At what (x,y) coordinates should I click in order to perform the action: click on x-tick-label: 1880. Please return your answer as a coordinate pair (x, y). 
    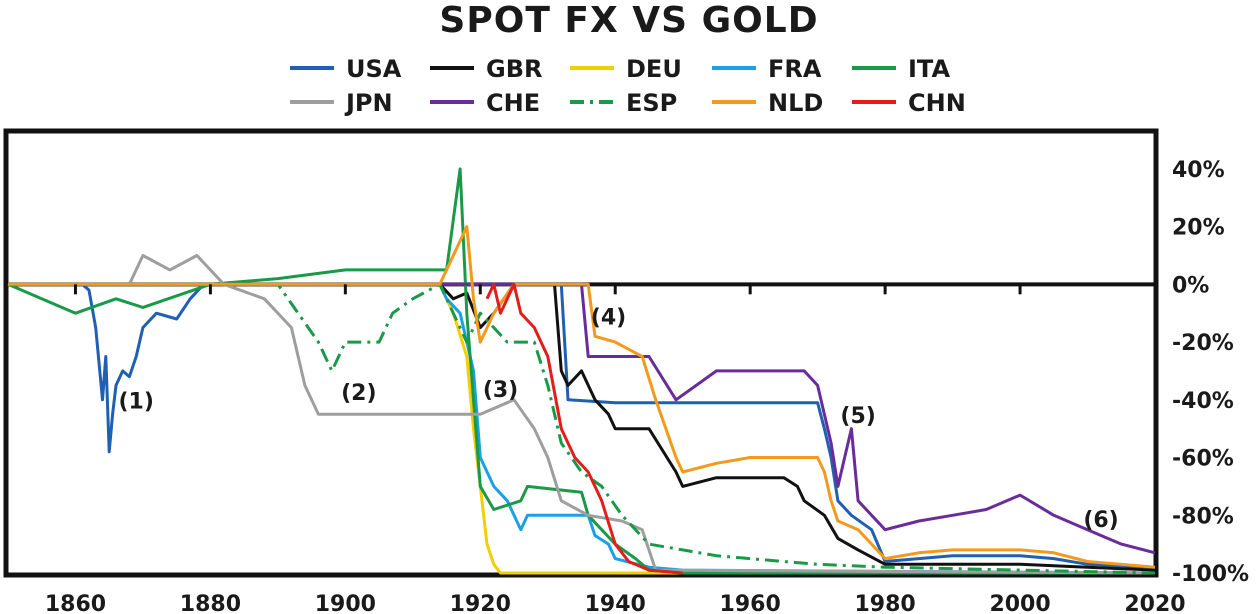
    Looking at the image, I should click on (210, 603).